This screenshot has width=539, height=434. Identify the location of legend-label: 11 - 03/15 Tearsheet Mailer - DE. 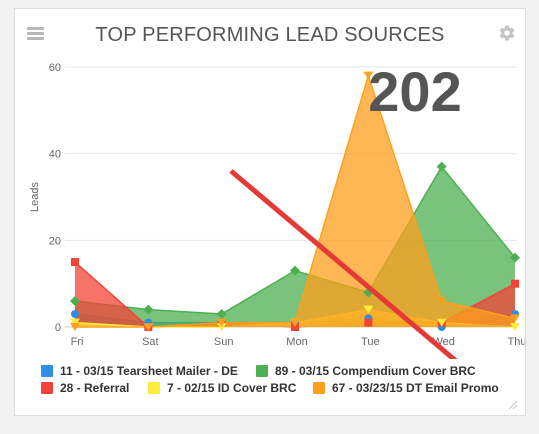
(149, 371).